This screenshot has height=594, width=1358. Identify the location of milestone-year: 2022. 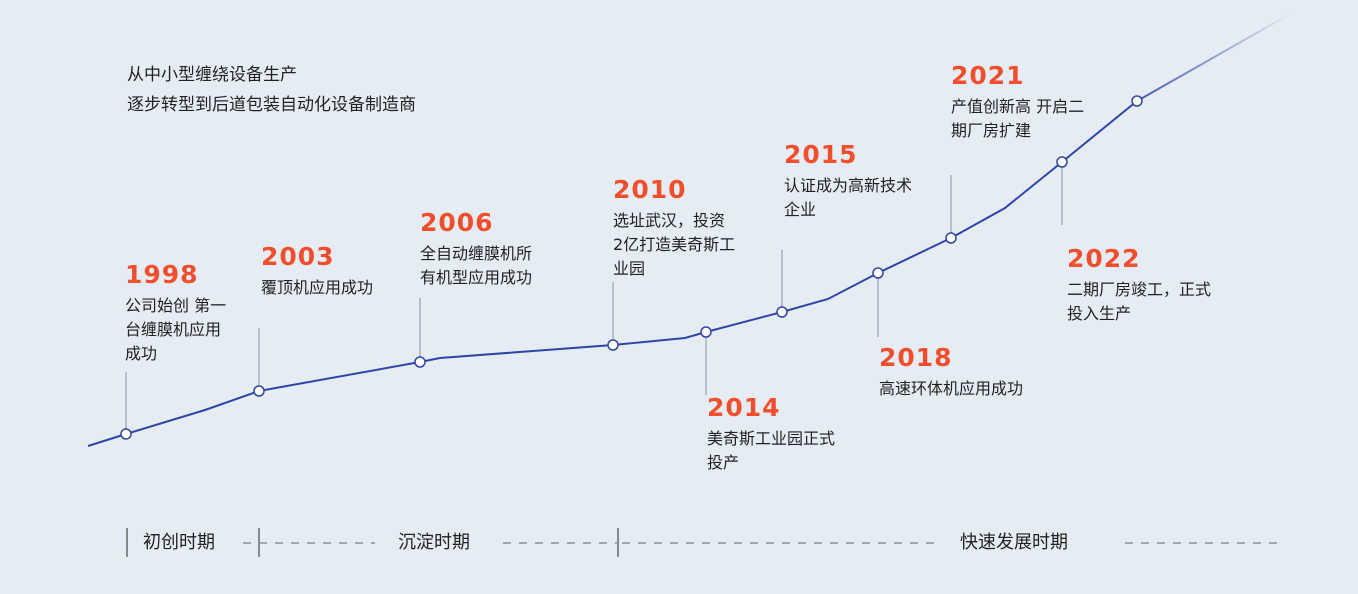
(1104, 258).